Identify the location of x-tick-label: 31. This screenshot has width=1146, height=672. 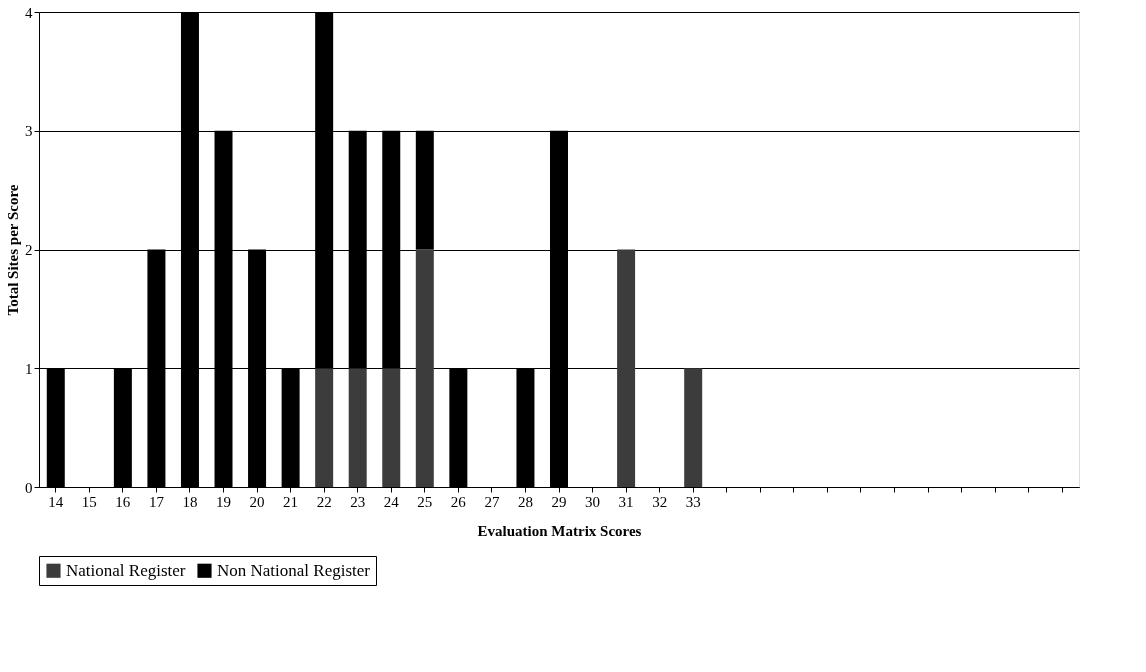
(626, 501).